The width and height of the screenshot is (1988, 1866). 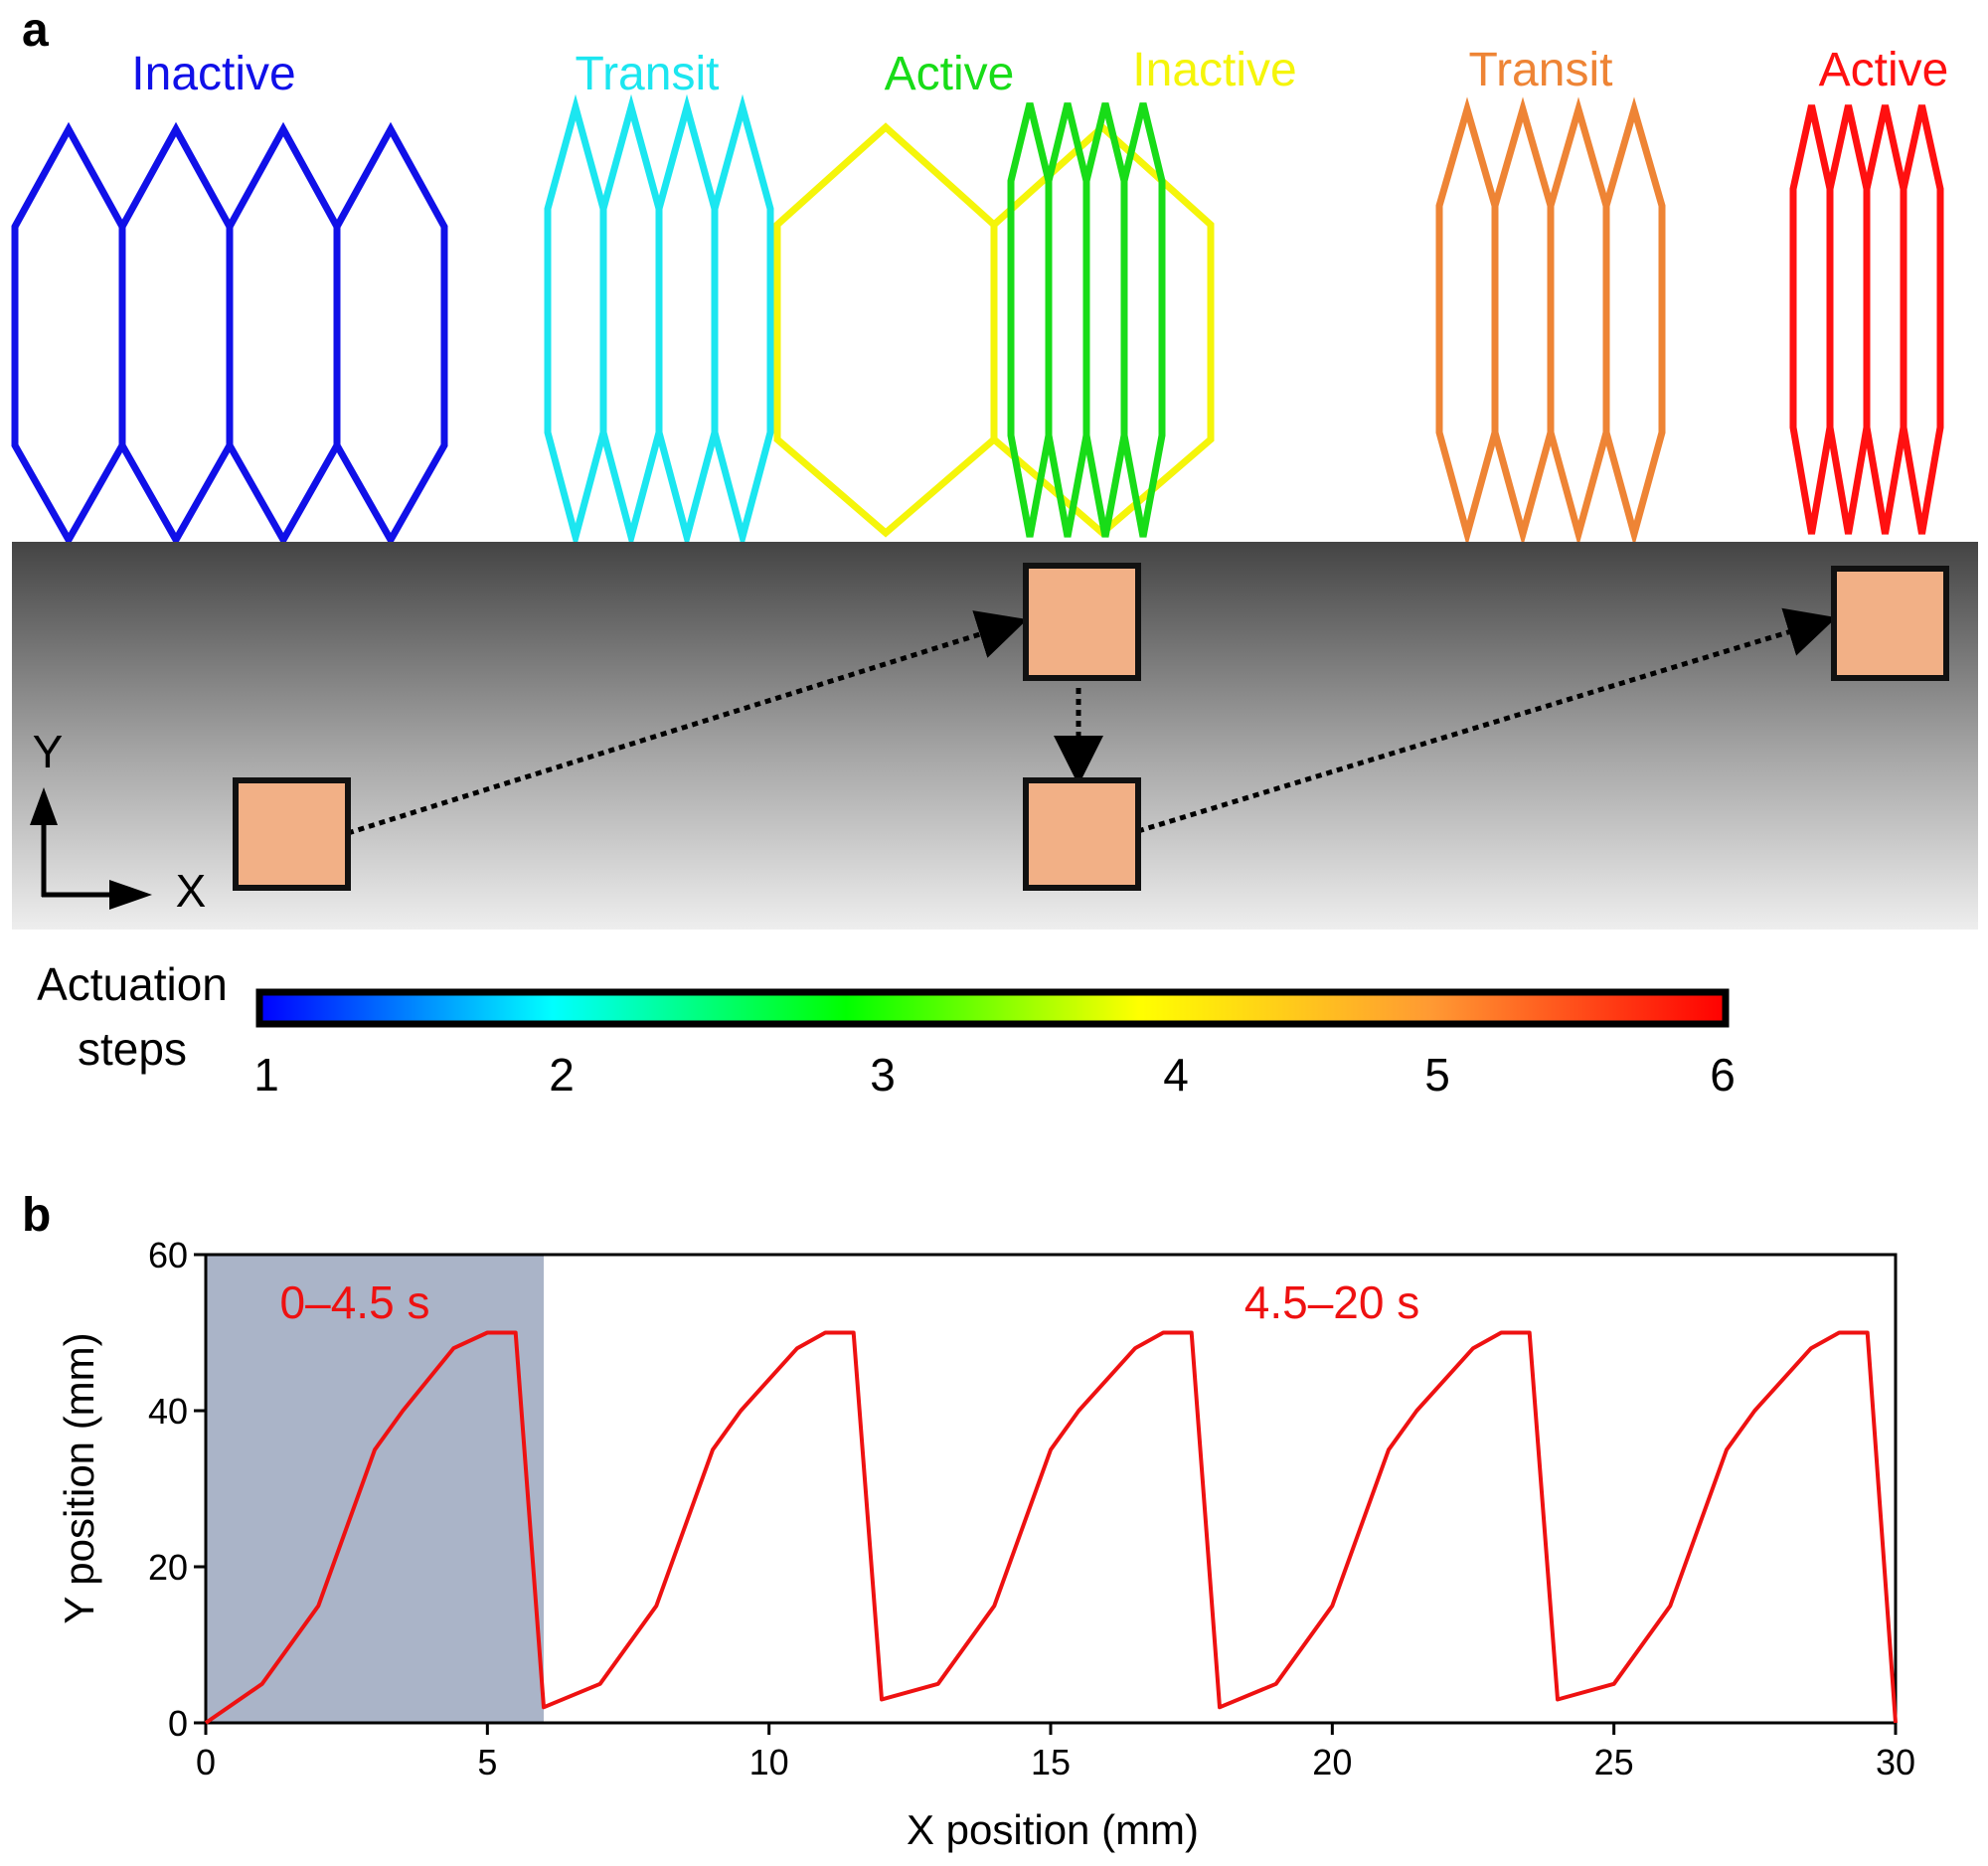 What do you see at coordinates (992, 1008) in the screenshot?
I see `colorbar-bar` at bounding box center [992, 1008].